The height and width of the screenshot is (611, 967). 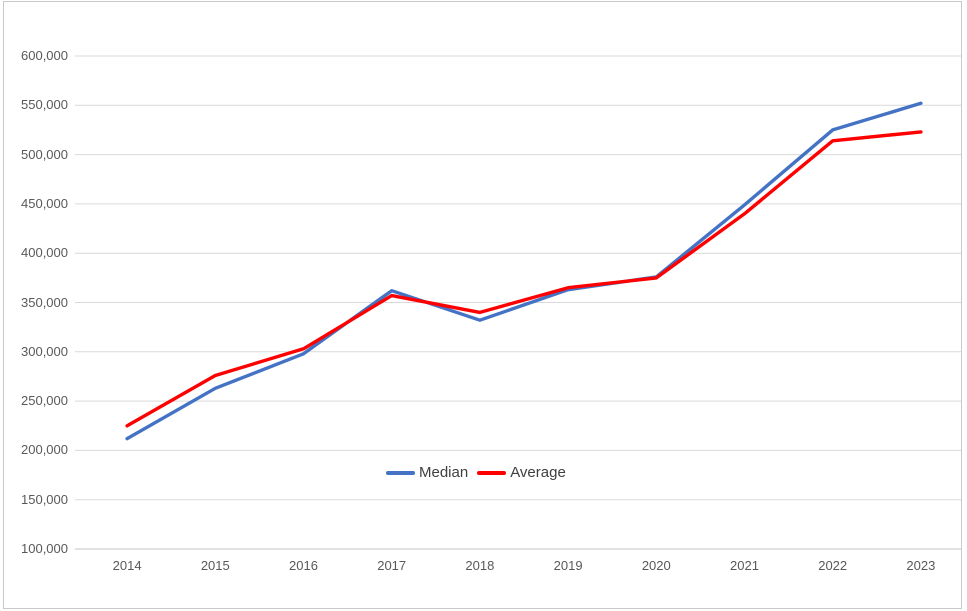 I want to click on x-axis-tick-label: 2014, so click(x=127, y=565).